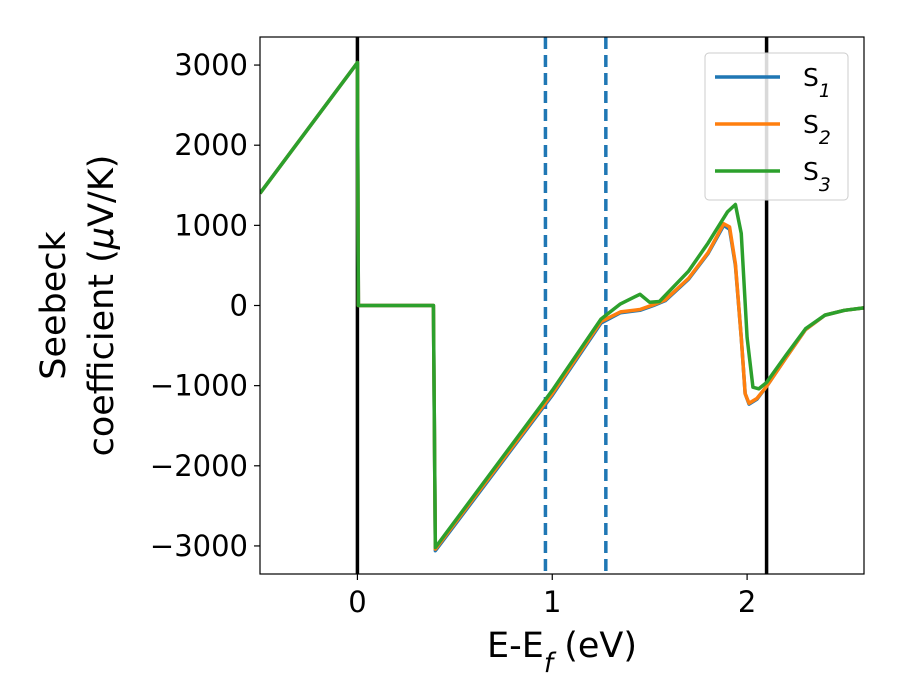  I want to click on legend-label-s3: S3, so click(817, 176).